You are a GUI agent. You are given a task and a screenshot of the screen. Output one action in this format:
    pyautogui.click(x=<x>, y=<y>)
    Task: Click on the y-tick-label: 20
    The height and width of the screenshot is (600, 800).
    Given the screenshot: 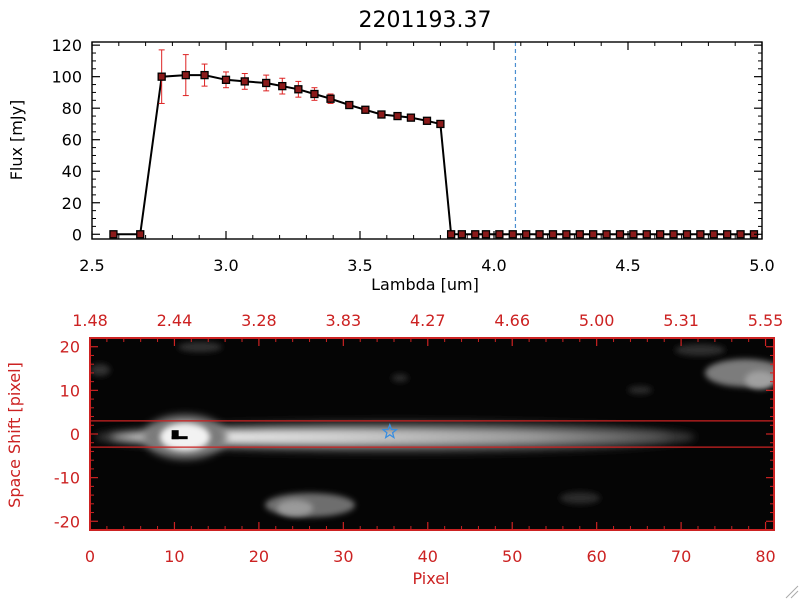 What is the action you would take?
    pyautogui.click(x=72, y=203)
    